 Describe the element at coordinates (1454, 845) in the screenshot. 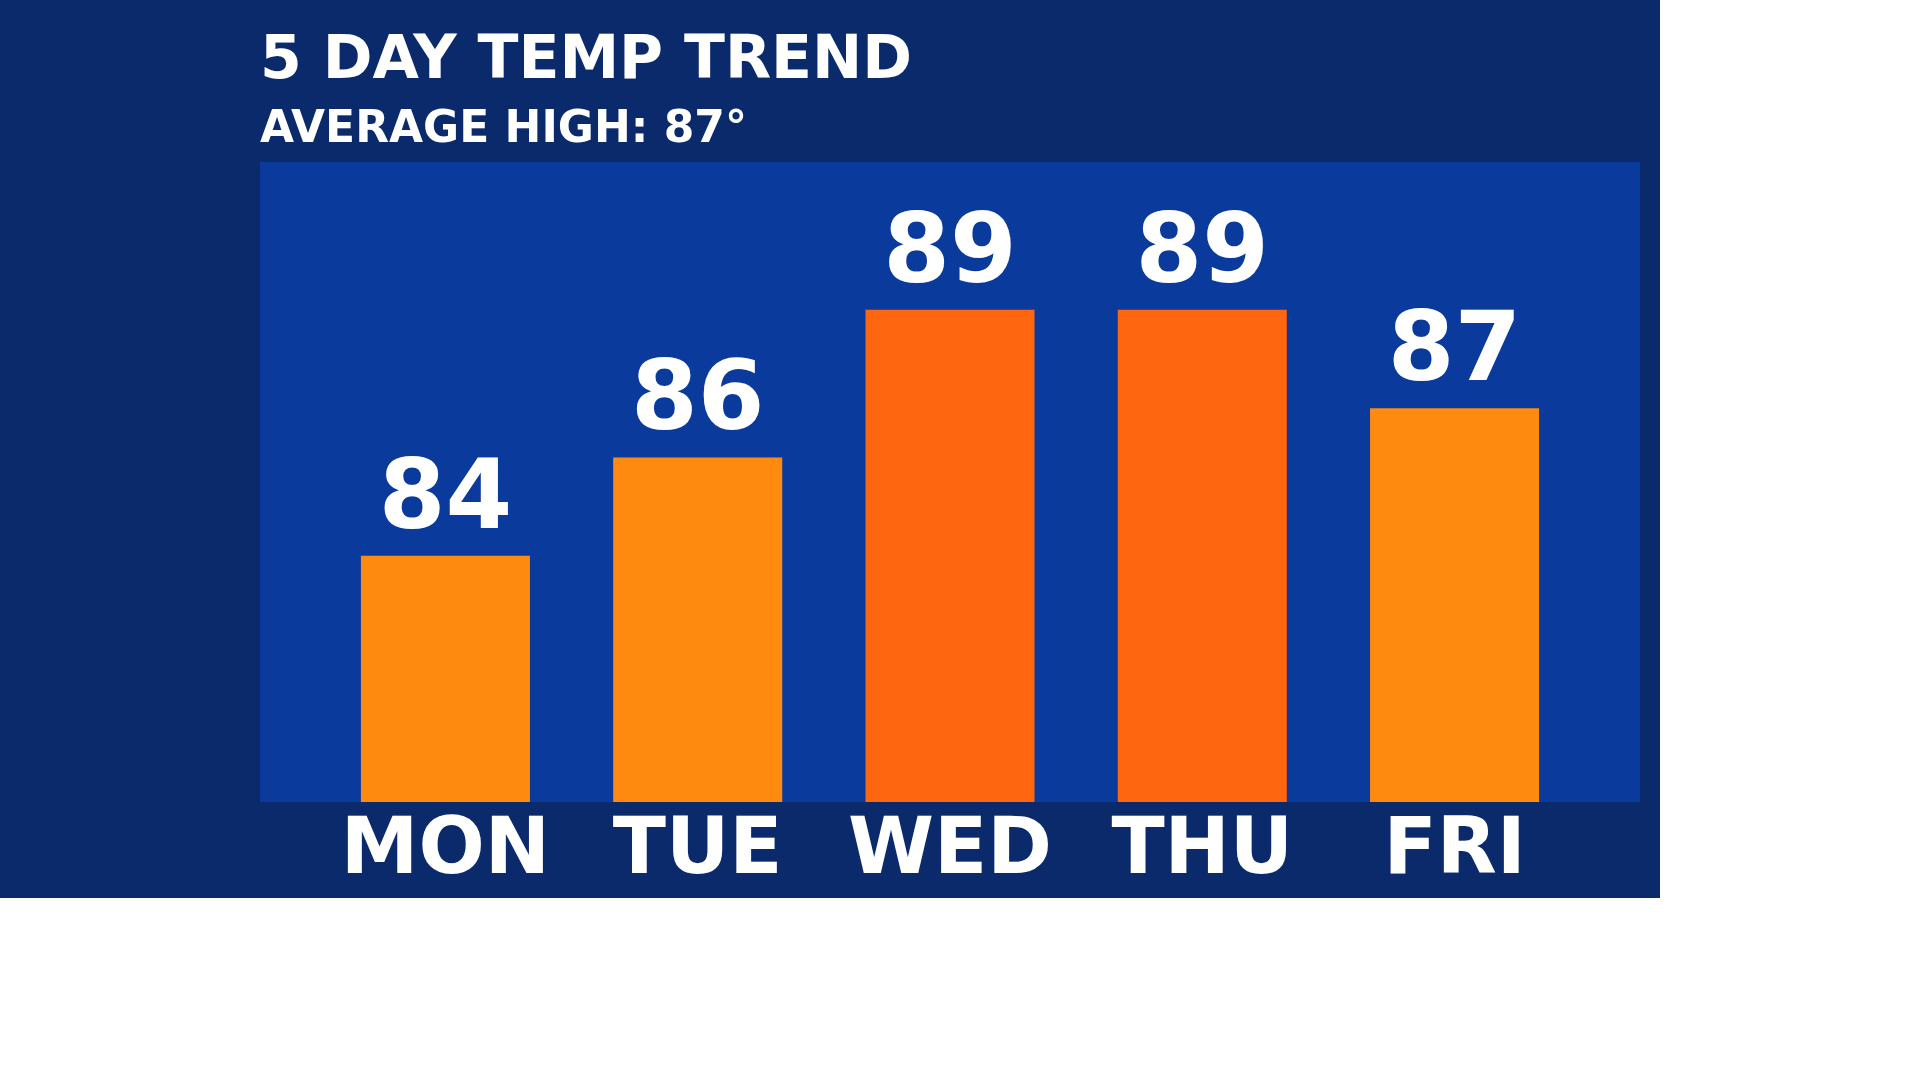

I see `x-tick-label: FRI` at that location.